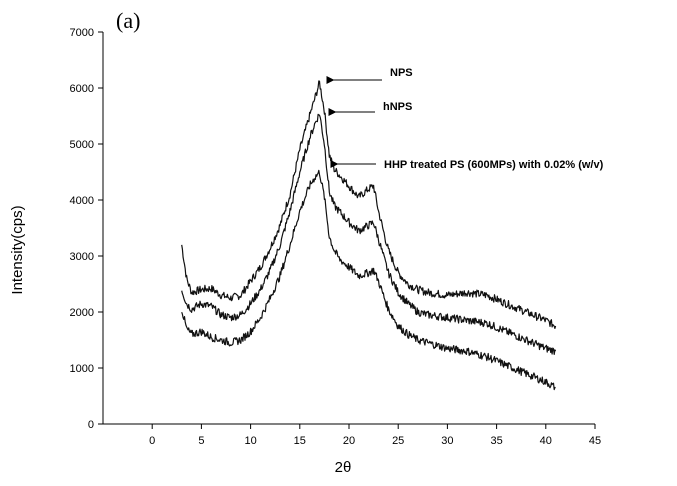  What do you see at coordinates (82, 257) in the screenshot?
I see `y-tick-label: 3000` at bounding box center [82, 257].